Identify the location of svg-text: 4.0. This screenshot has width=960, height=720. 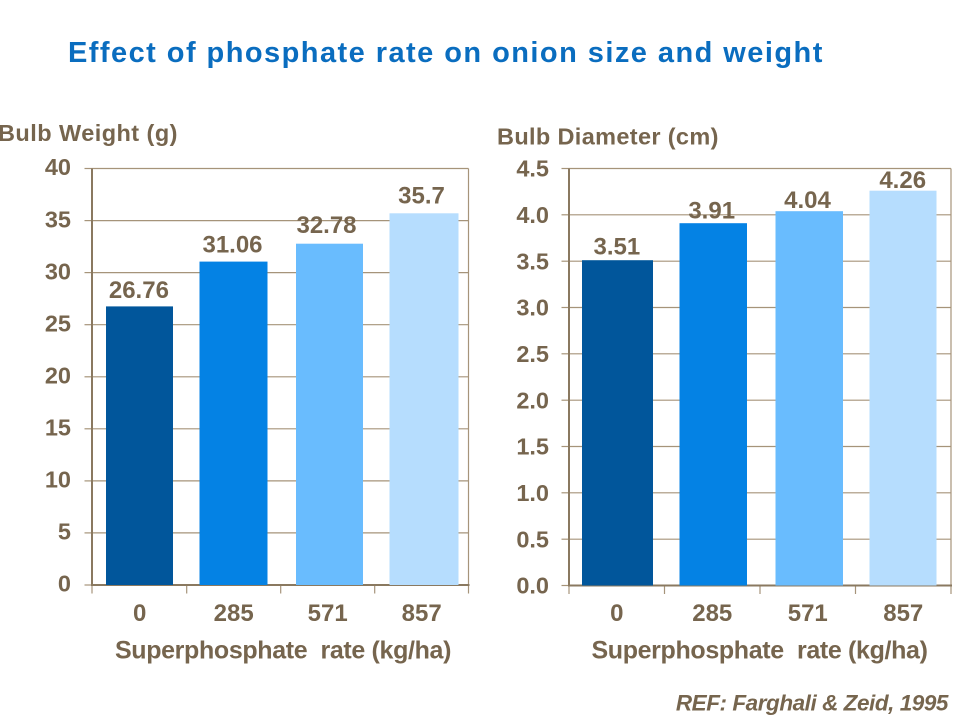
(532, 215).